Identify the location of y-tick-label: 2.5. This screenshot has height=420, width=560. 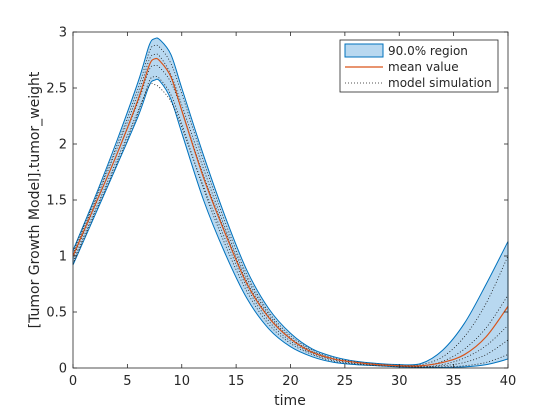
(56, 89).